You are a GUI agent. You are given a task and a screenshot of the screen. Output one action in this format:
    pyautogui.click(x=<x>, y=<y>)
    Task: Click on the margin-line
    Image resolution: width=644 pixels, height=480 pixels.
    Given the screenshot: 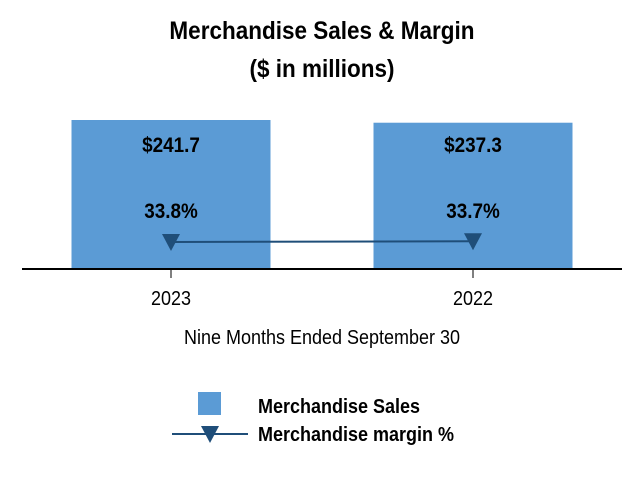 What is the action you would take?
    pyautogui.click(x=322, y=241)
    